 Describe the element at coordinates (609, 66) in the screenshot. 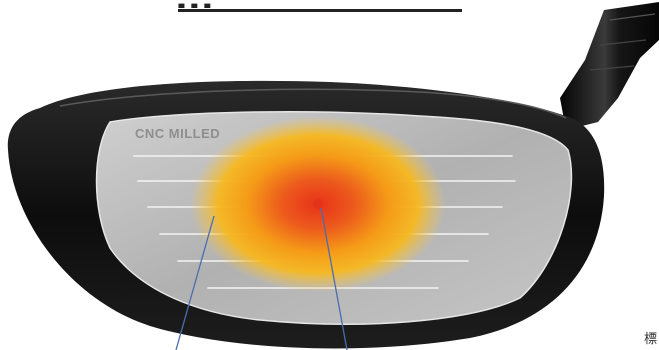

I see `hosel` at that location.